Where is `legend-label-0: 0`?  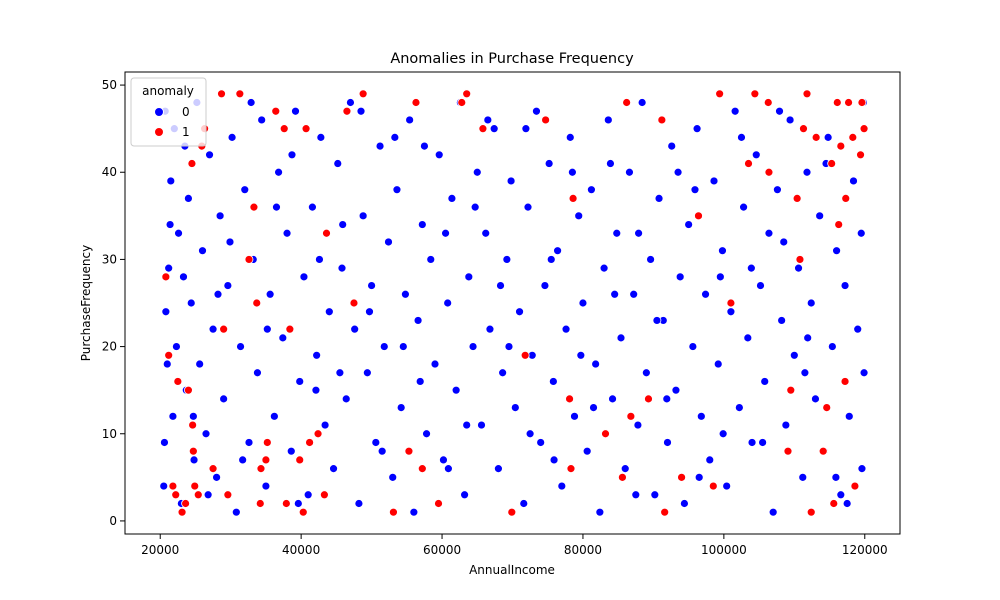 legend-label-0: 0 is located at coordinates (186, 112).